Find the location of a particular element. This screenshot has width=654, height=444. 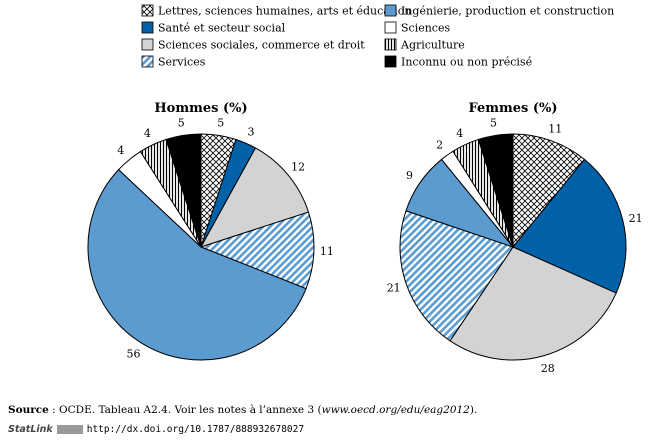

legend-label-sante-et-secteur-social: Santé et secteur social is located at coordinates (222, 28).